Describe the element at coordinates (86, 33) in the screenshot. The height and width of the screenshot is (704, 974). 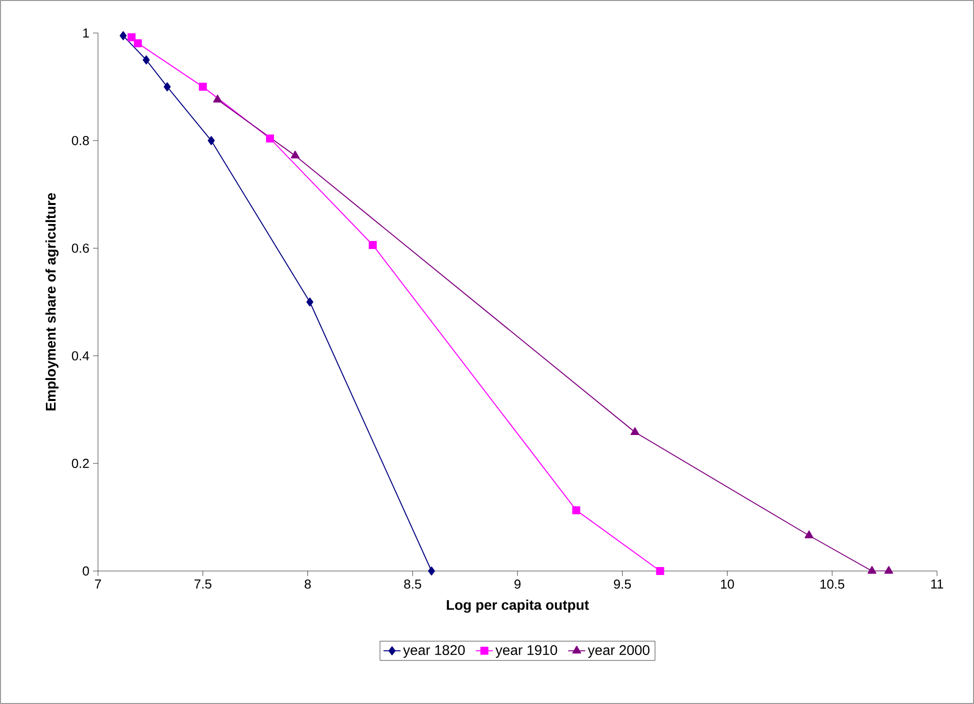
I see `y-tick-label: 1` at that location.